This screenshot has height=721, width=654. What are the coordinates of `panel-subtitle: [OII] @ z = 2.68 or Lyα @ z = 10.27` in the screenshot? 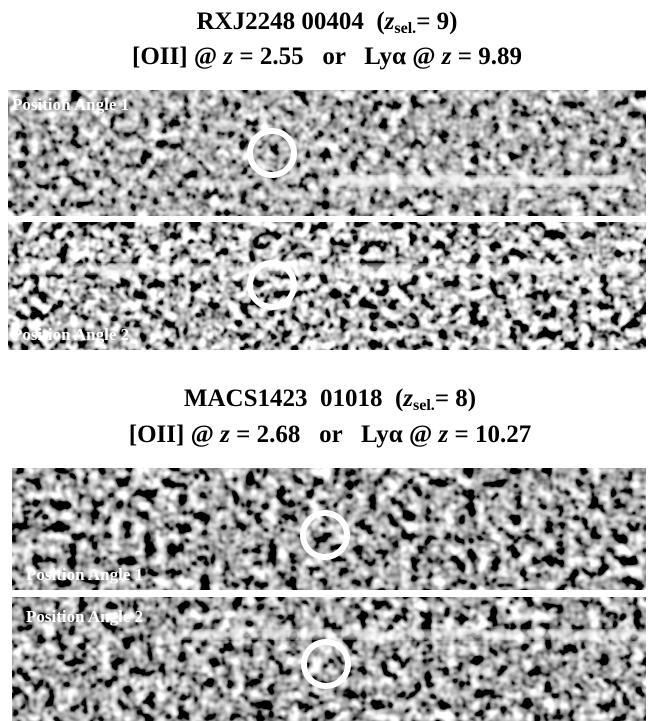 It's located at (330, 434).